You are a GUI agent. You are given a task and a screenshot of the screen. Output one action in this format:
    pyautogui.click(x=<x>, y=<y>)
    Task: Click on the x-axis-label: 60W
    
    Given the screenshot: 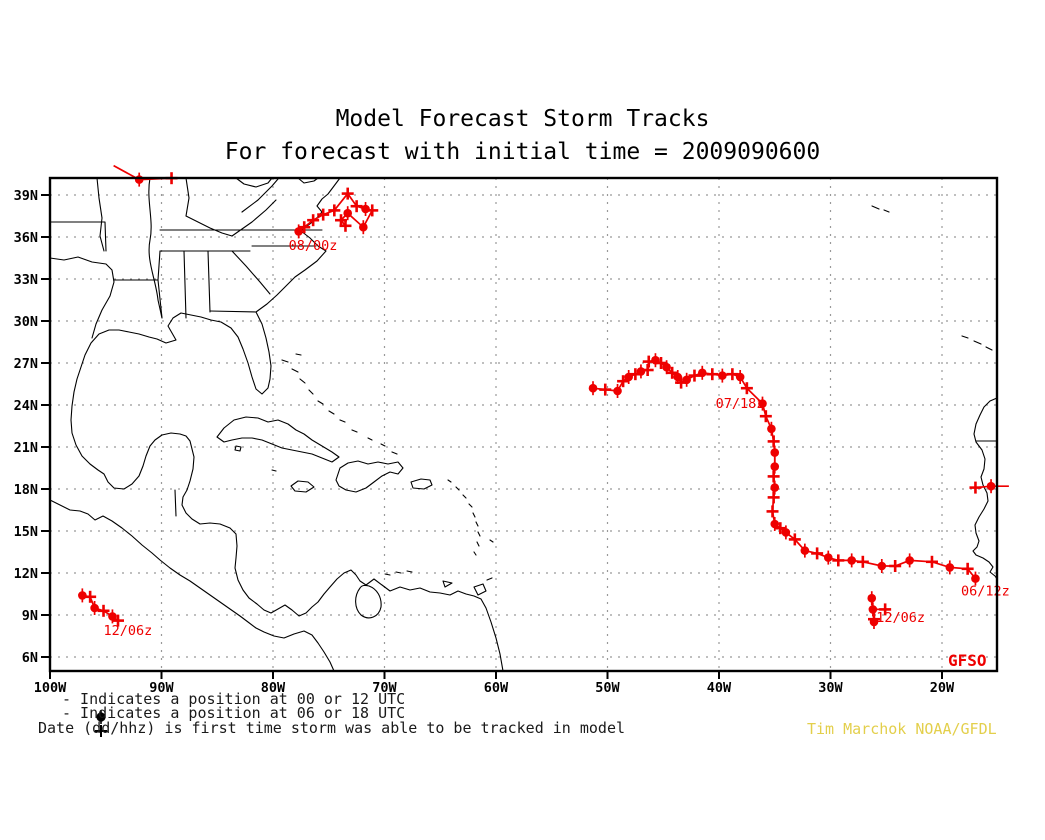 What is the action you would take?
    pyautogui.click(x=496, y=688)
    